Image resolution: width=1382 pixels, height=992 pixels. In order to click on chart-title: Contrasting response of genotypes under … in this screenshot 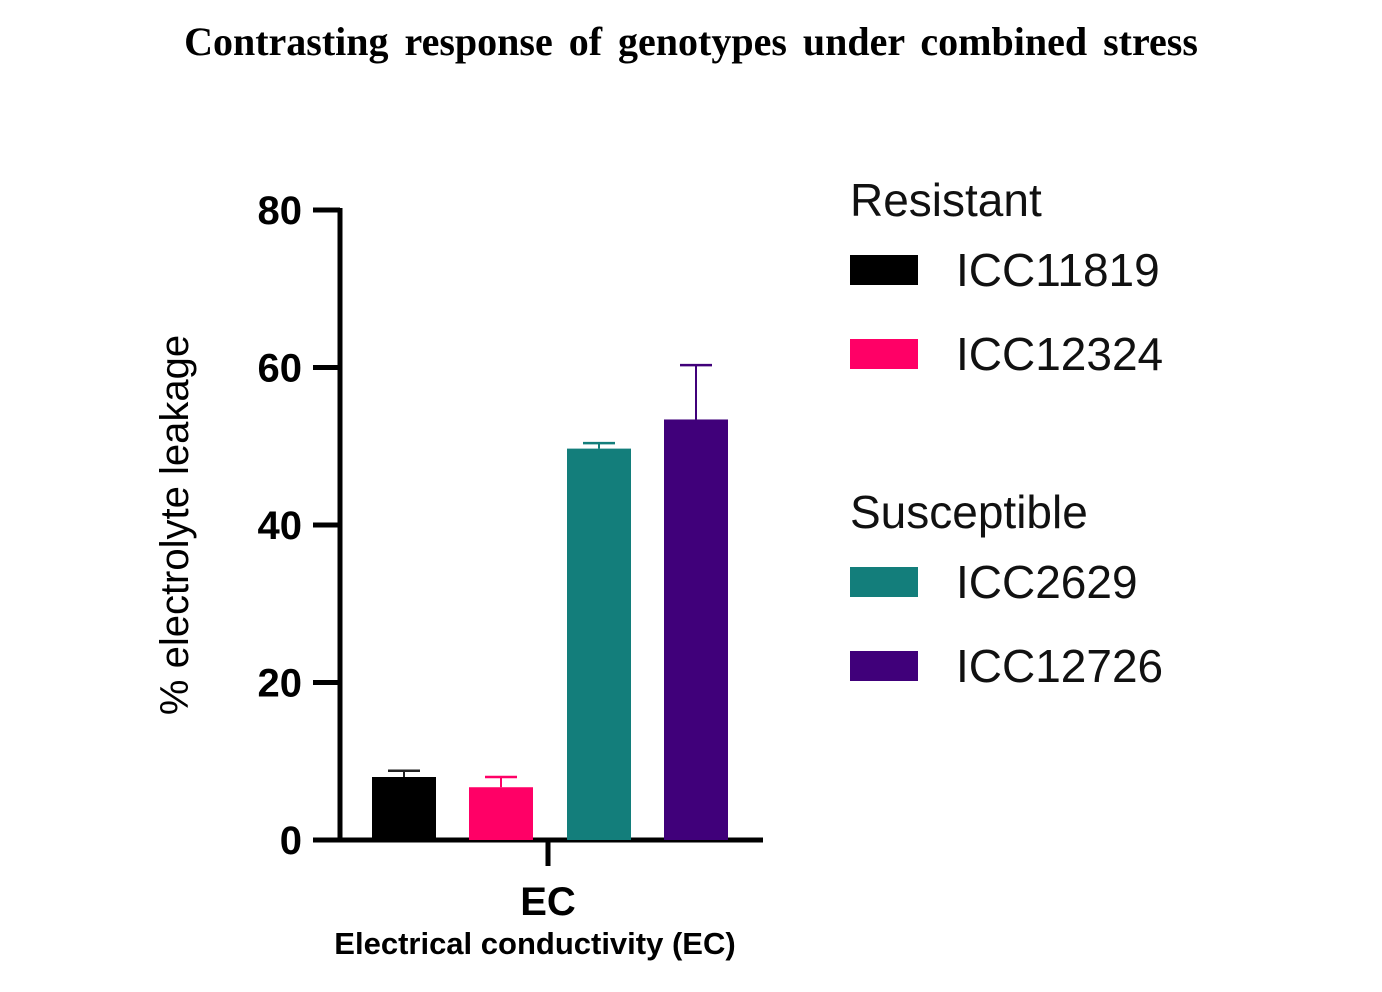, I will do `click(691, 41)`.